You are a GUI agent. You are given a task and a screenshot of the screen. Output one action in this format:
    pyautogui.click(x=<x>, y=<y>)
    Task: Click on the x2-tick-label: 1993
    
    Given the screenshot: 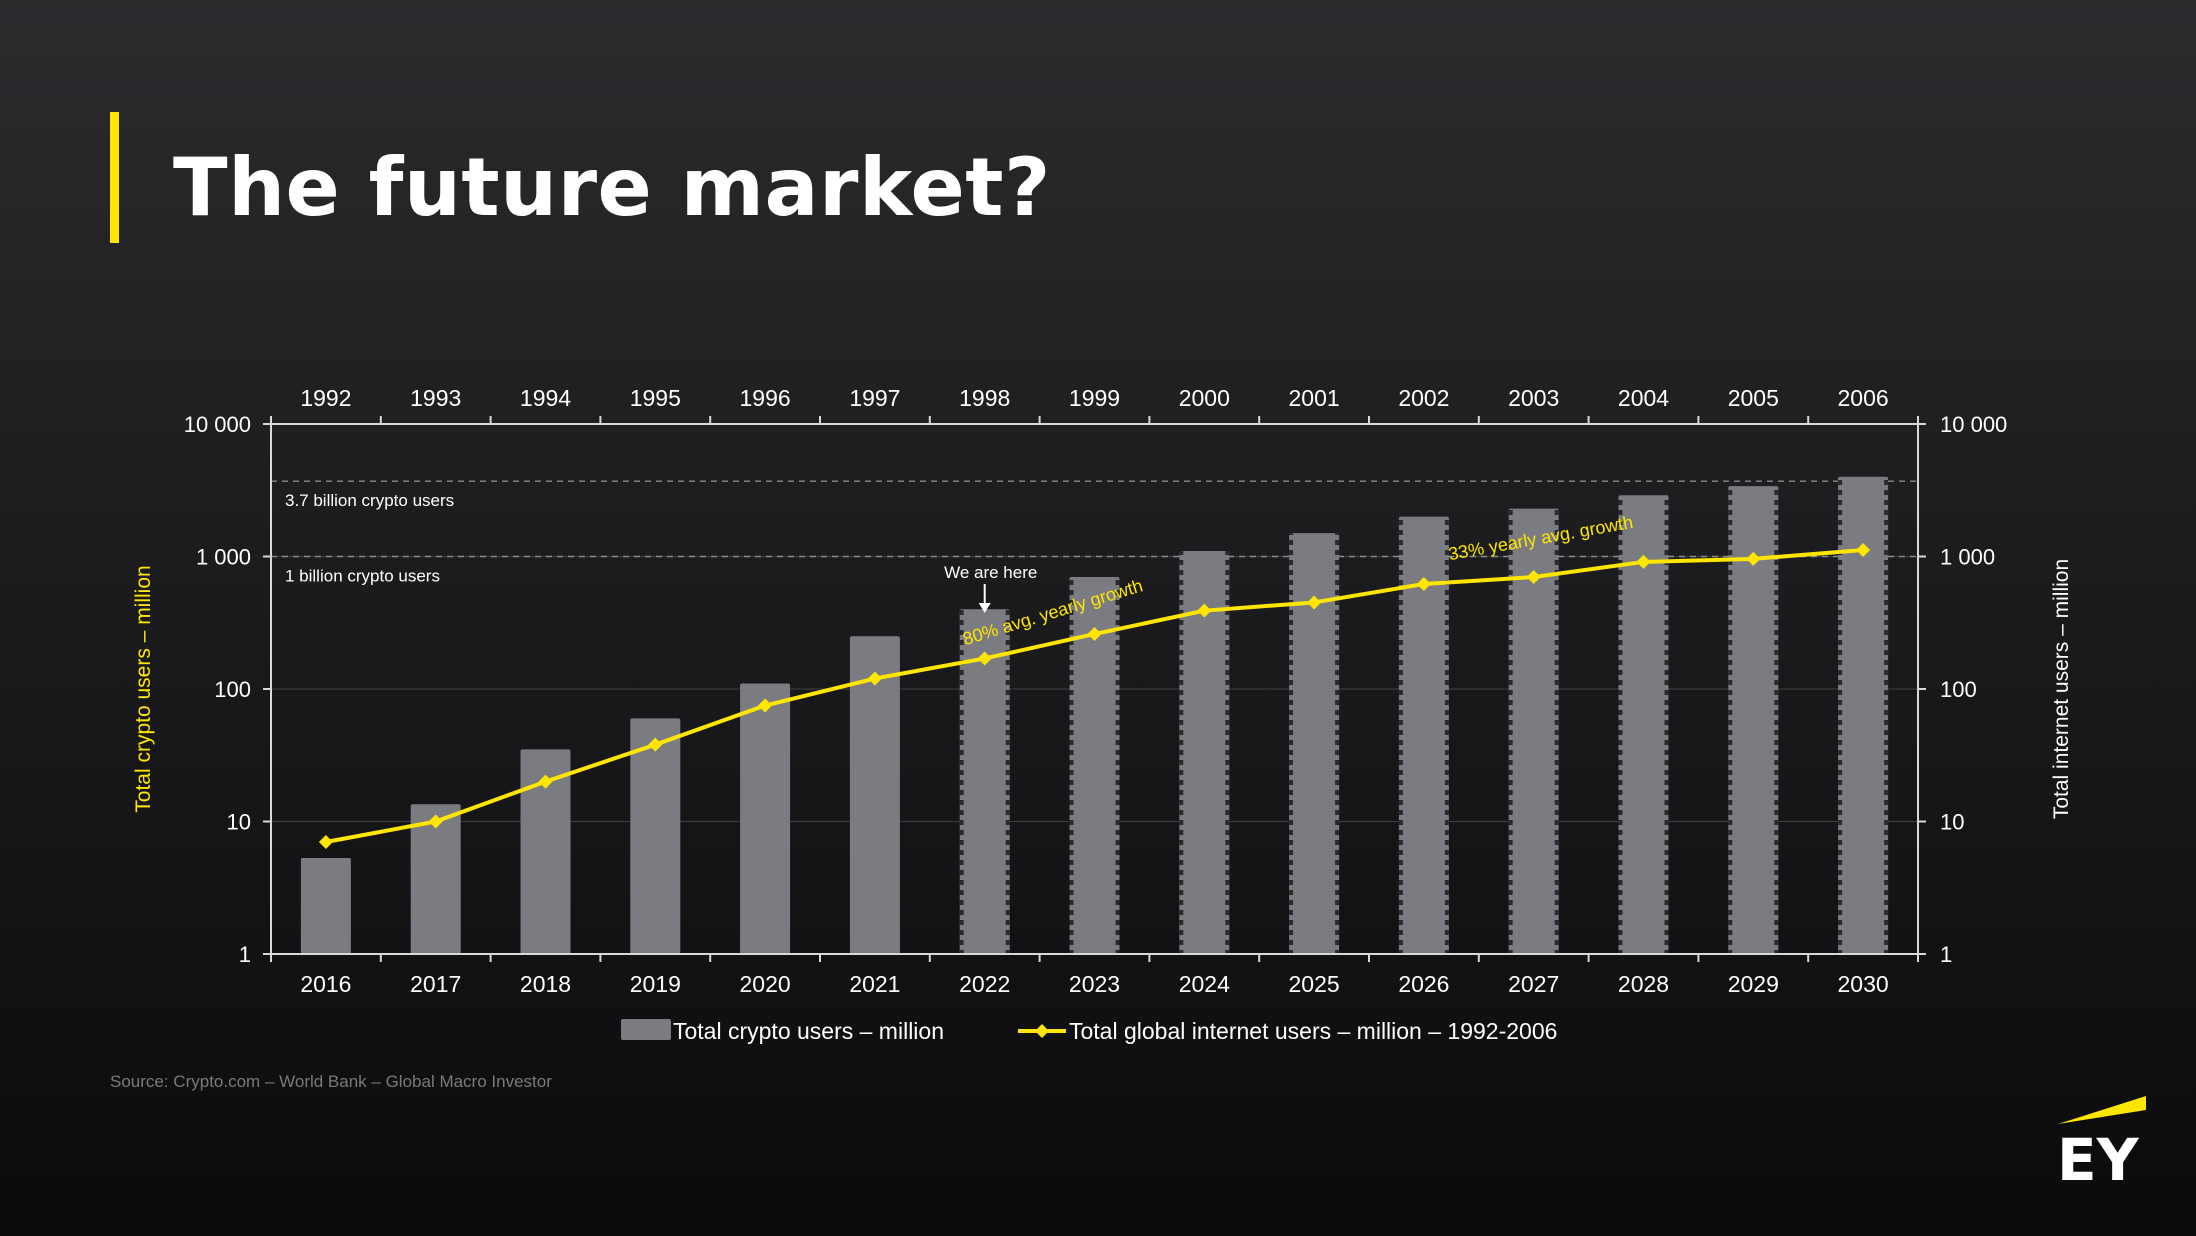 What is the action you would take?
    pyautogui.click(x=435, y=398)
    